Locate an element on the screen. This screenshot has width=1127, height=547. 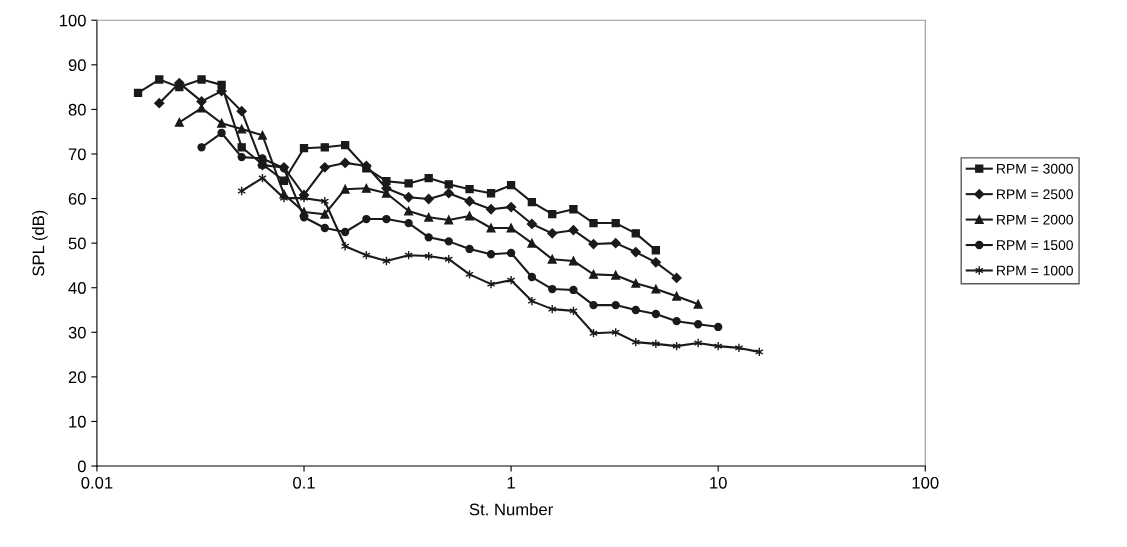
legend-label: RPM = 3000 is located at coordinates (1035, 168).